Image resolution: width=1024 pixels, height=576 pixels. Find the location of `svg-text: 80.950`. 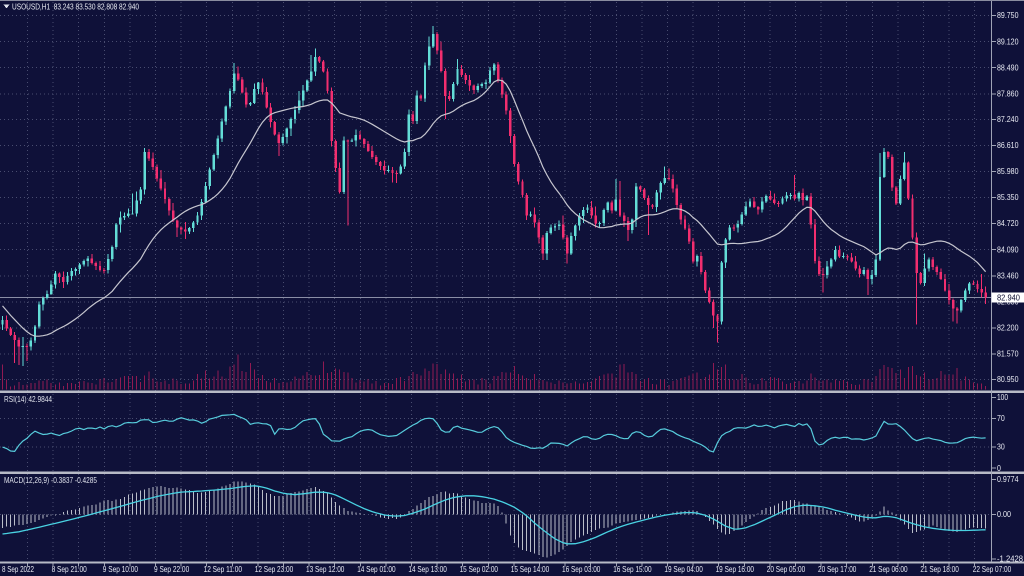

svg-text: 80.950 is located at coordinates (1008, 379).